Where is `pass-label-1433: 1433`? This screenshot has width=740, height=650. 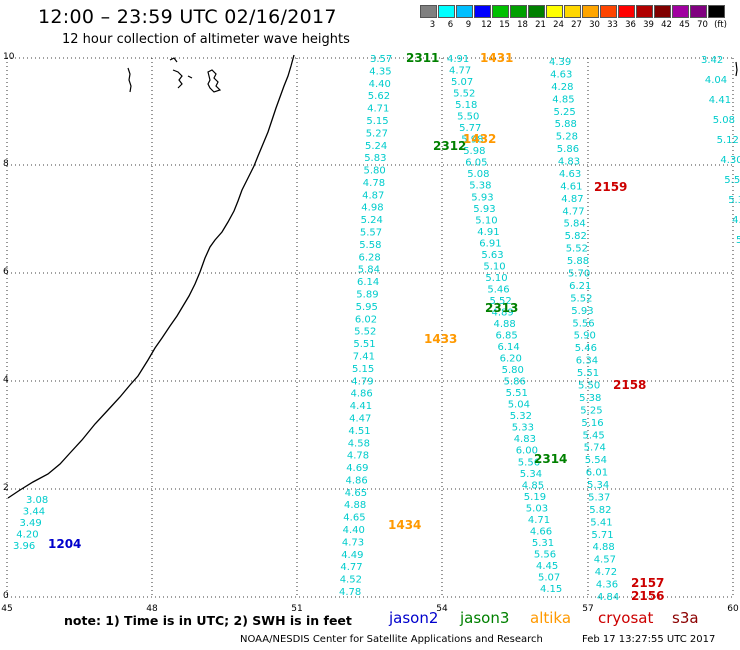
pass-label-1433: 1433 is located at coordinates (440, 339).